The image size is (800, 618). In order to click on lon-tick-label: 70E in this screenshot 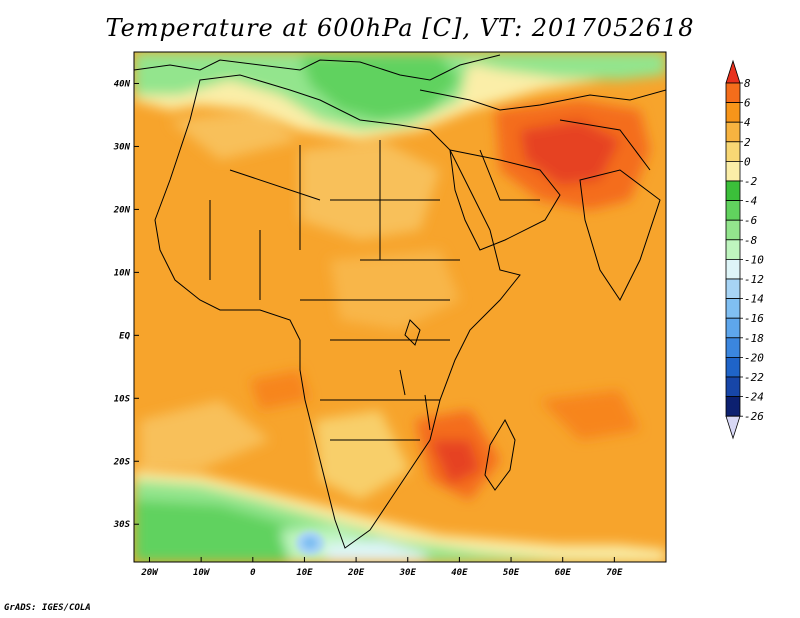, I will do `click(614, 573)`.